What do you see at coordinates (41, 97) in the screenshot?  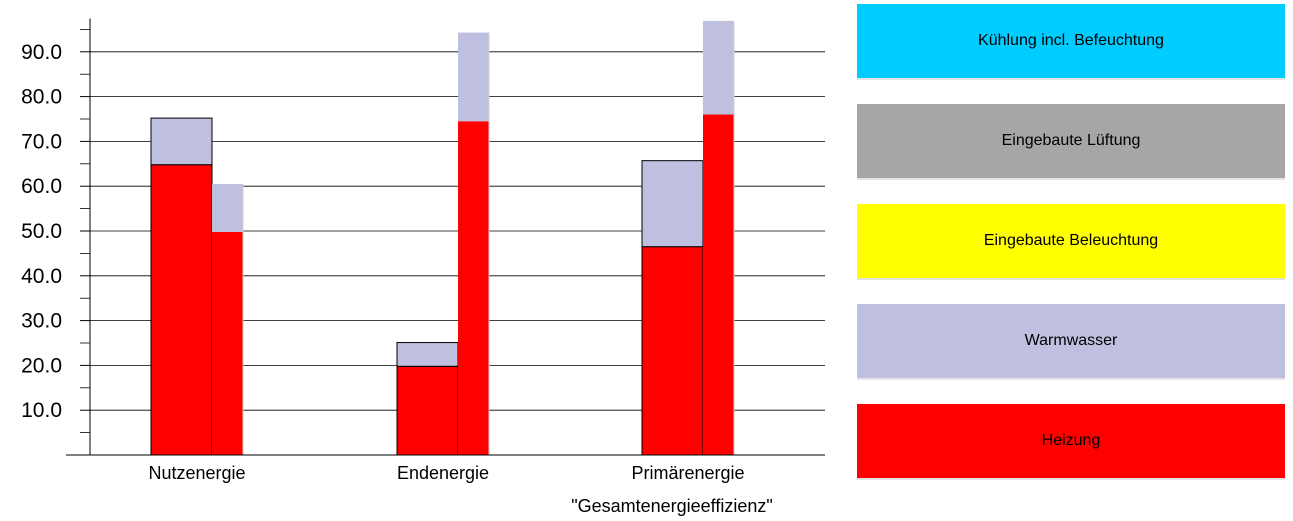 I see `y-tick-label: 80.0` at bounding box center [41, 97].